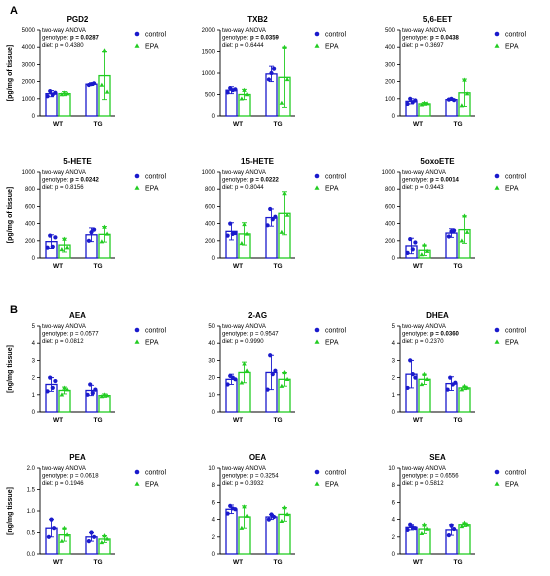  What do you see at coordinates (437, 19) in the screenshot?
I see `chart-title: 5,6-EET` at bounding box center [437, 19].